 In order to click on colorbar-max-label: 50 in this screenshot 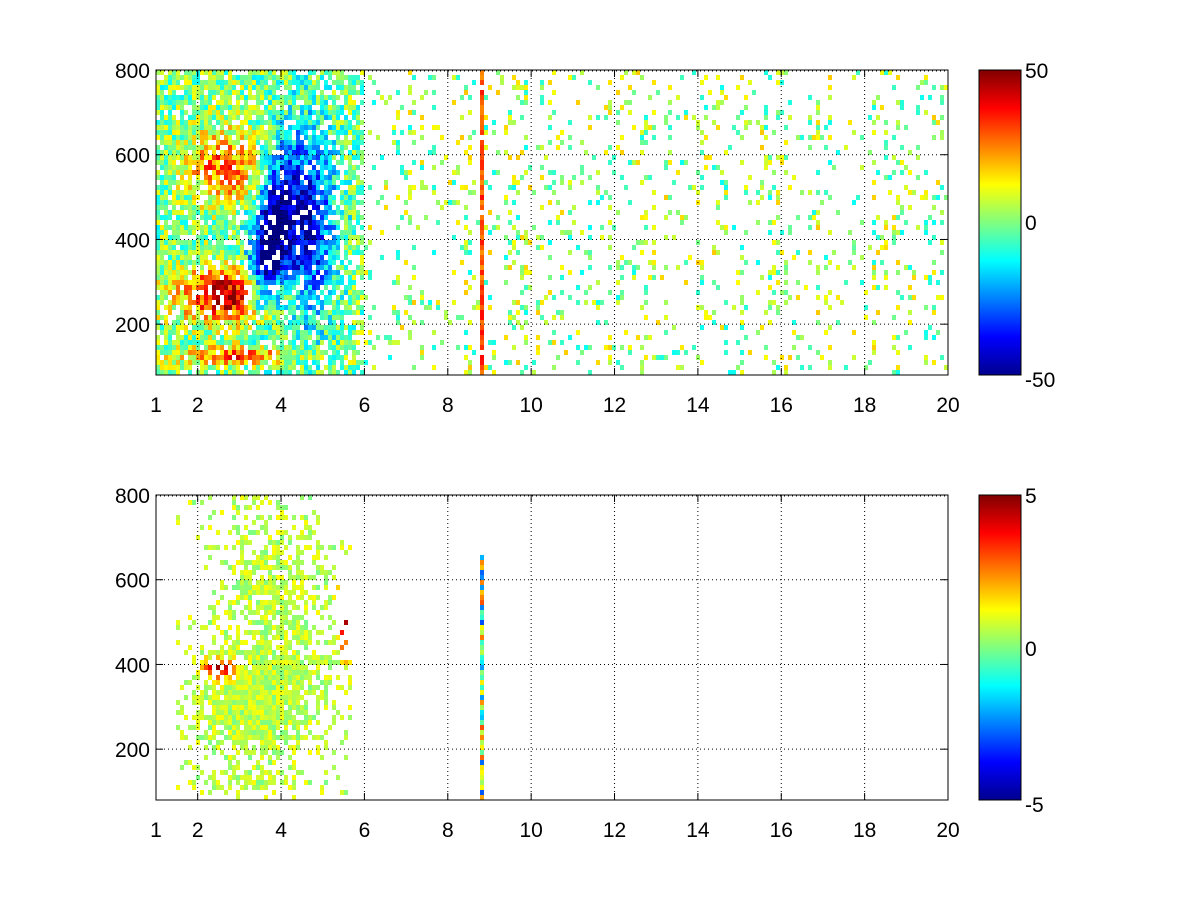, I will do `click(1036, 71)`.